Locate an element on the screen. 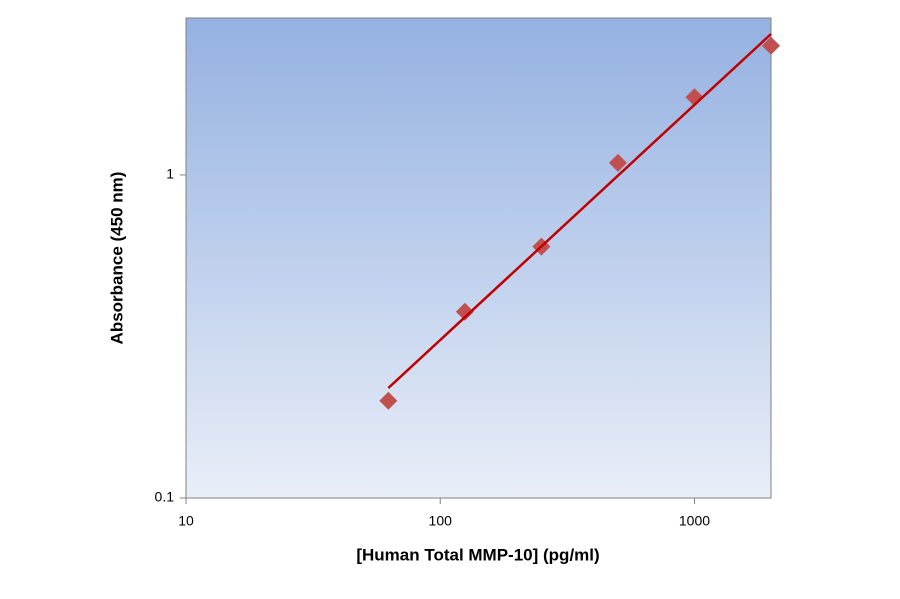 The width and height of the screenshot is (900, 599). x-tick-label: 1000 is located at coordinates (694, 521).